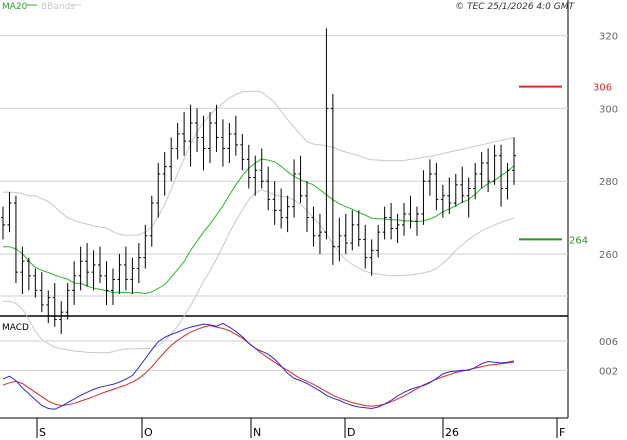 The image size is (627, 440). Describe the element at coordinates (608, 182) in the screenshot. I see `price-tick-label: 280` at that location.